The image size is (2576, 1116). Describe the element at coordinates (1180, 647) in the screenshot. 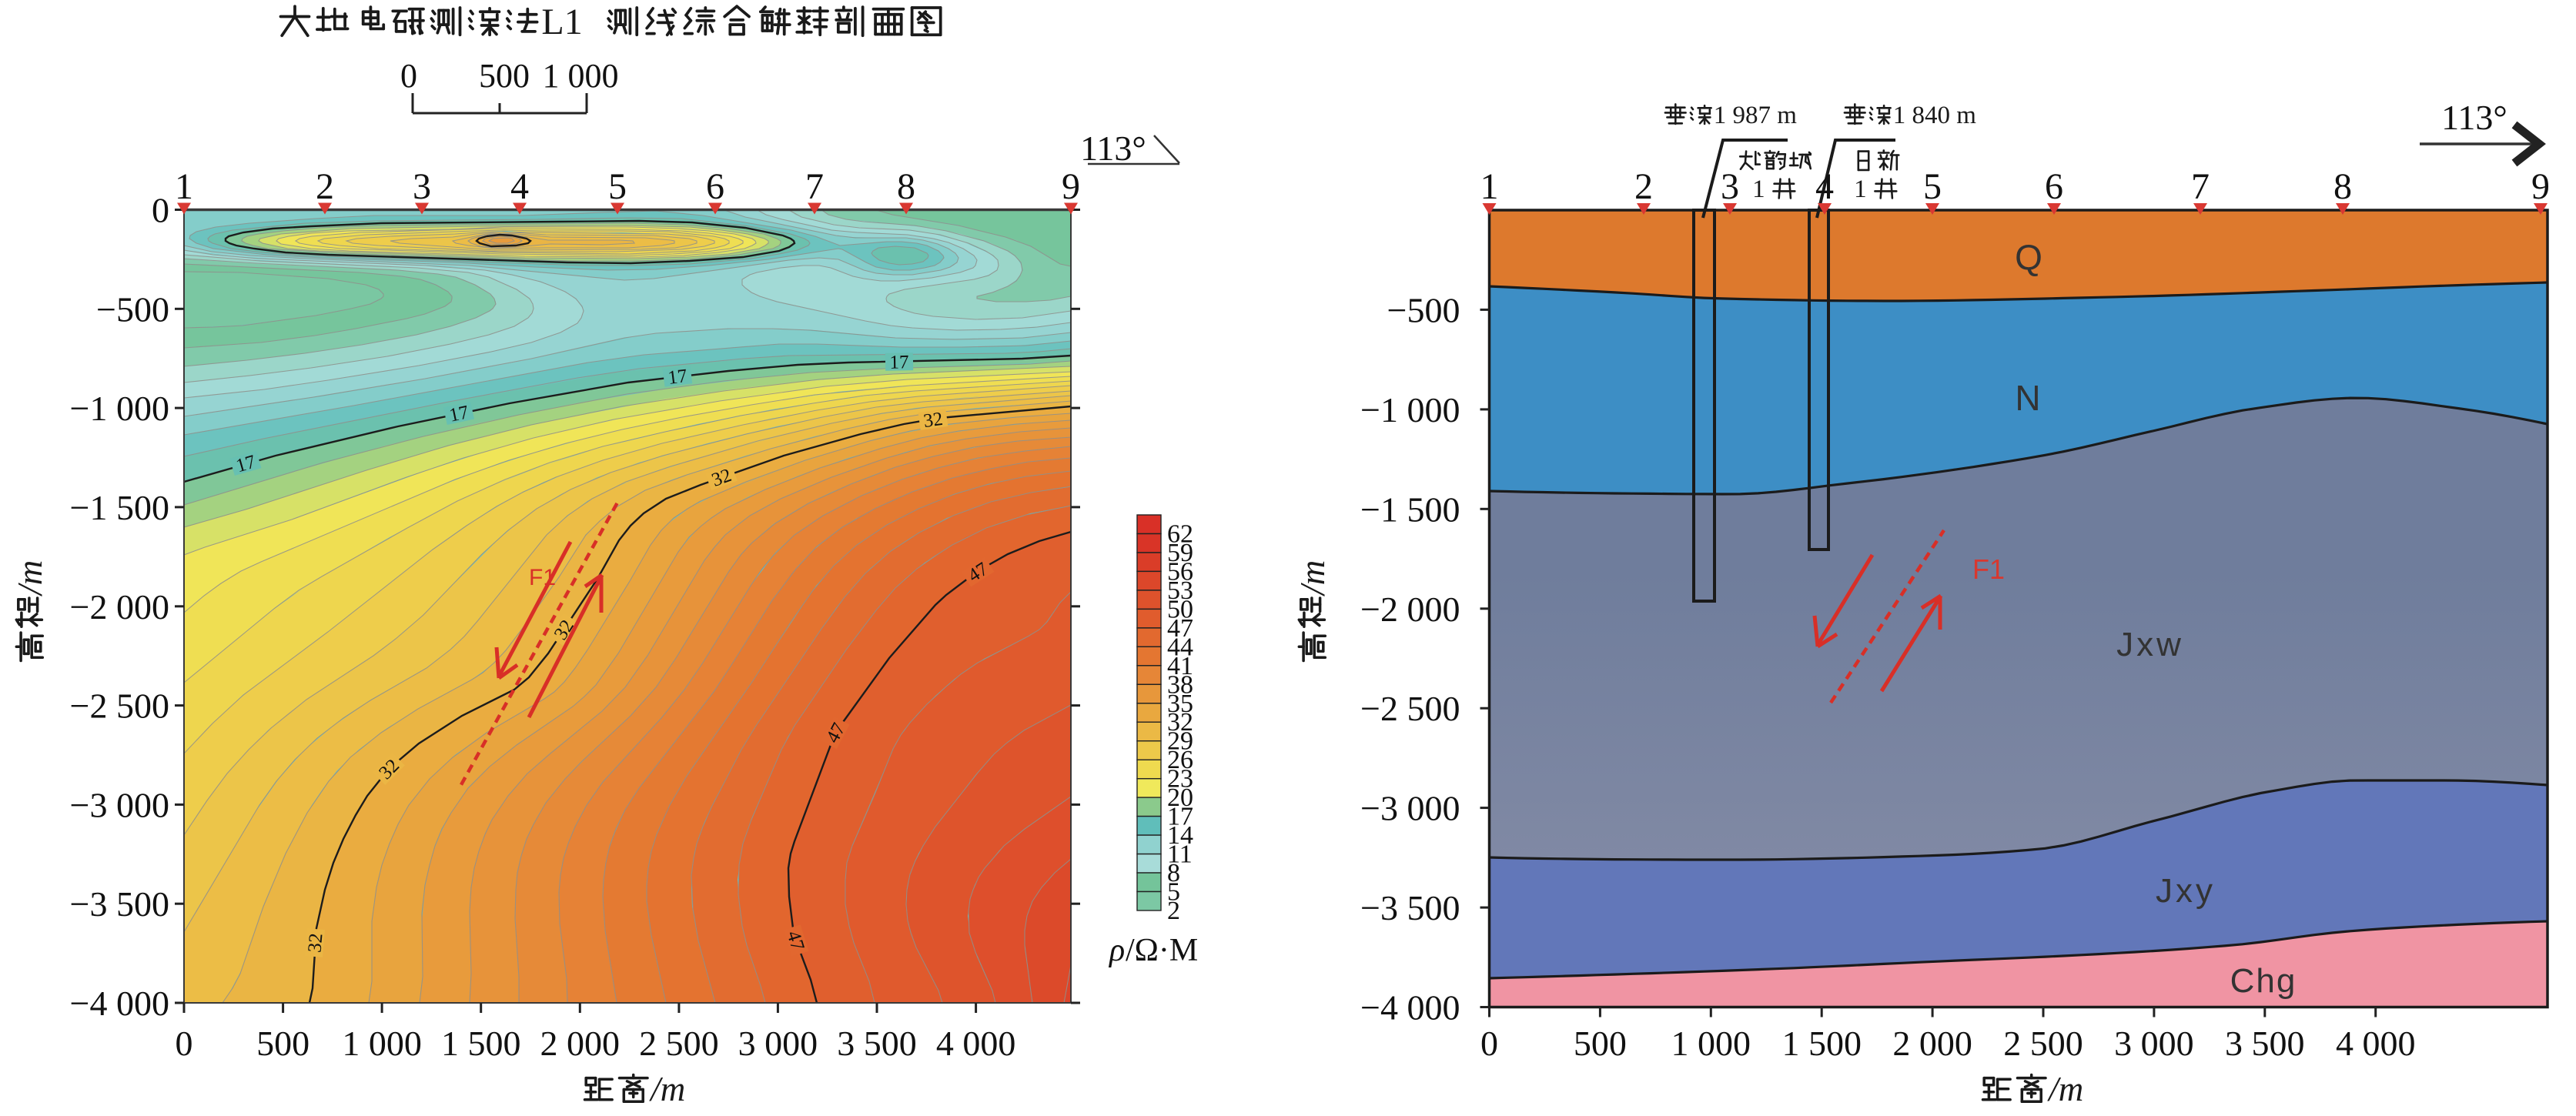

I see `svg-text: 44` at that location.